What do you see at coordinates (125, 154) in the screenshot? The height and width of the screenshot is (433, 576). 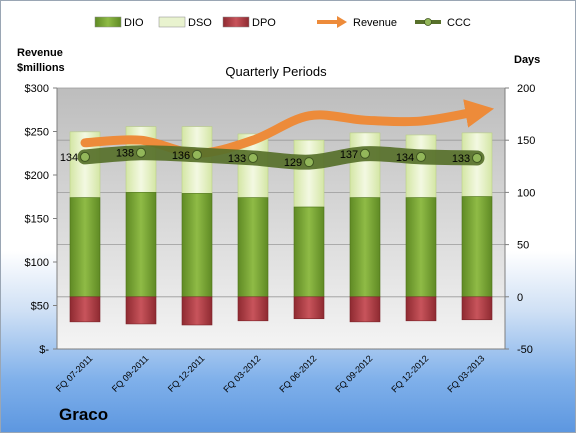 I see `ccc-data-label: 138` at bounding box center [125, 154].